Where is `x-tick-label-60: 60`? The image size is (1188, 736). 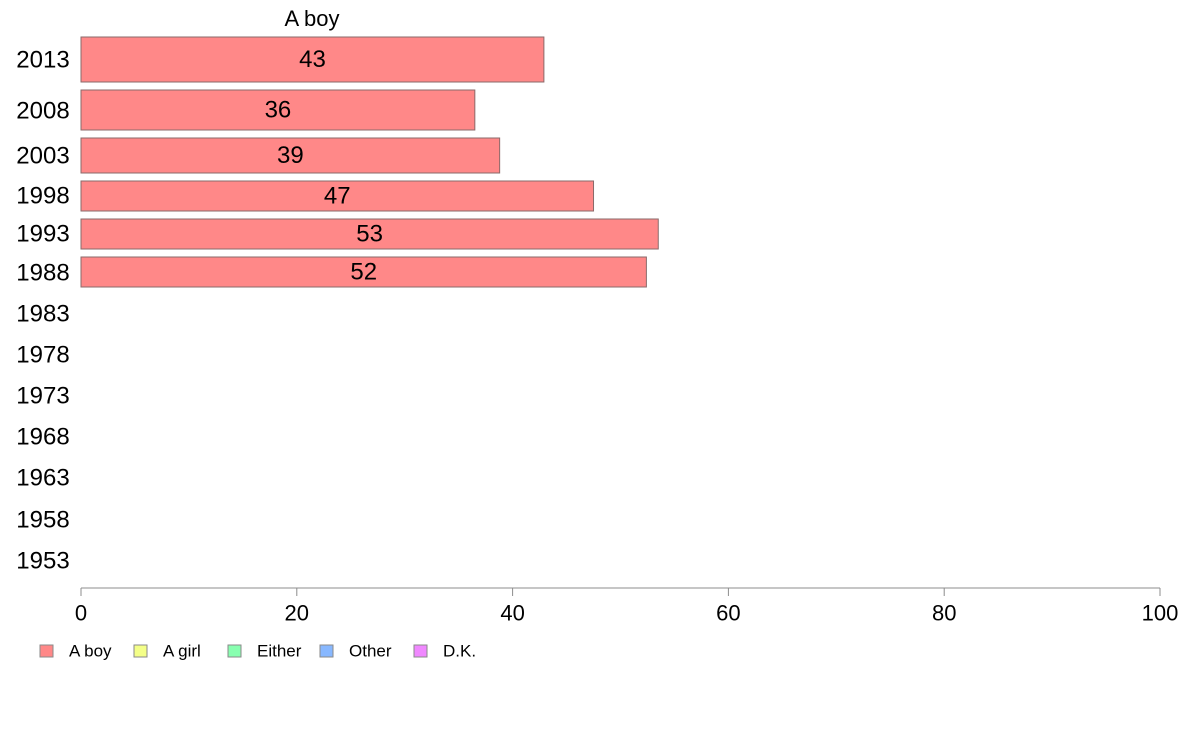
x-tick-label-60: 60 is located at coordinates (728, 613).